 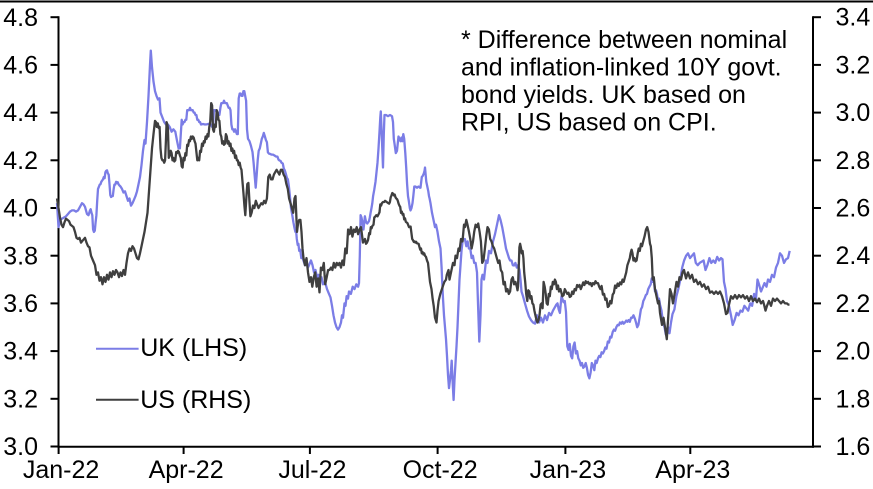 I want to click on svg-text: 2.0, so click(x=853, y=352).